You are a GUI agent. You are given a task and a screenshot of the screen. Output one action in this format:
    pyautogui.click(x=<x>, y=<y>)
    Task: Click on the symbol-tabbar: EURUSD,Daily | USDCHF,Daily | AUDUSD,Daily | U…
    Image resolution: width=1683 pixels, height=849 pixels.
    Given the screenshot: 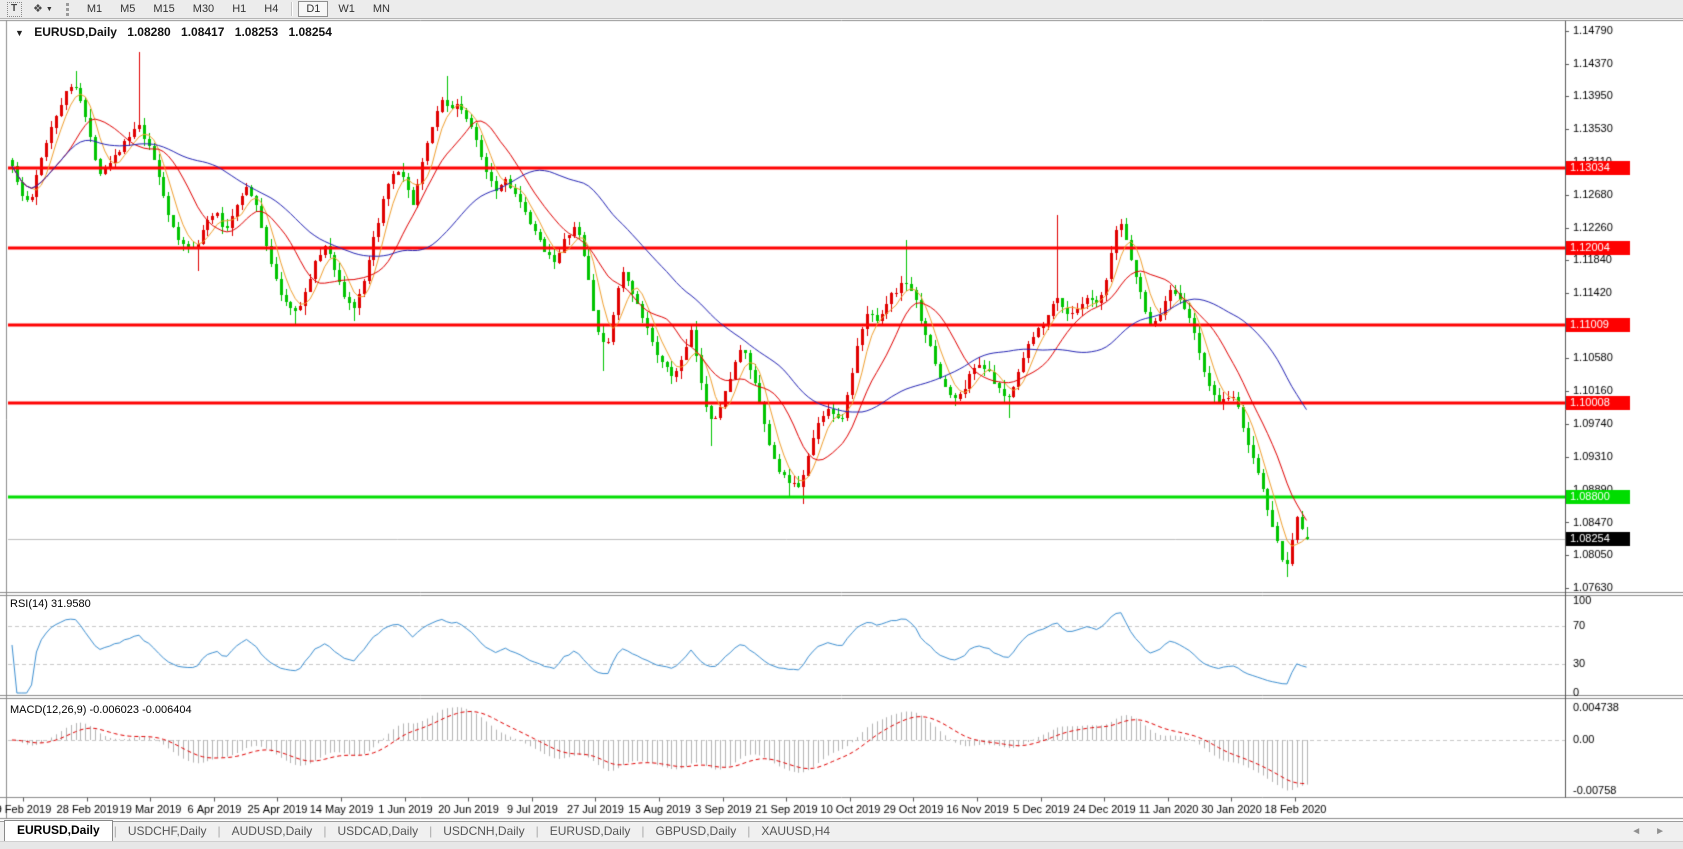 What is the action you would take?
    pyautogui.click(x=841, y=830)
    